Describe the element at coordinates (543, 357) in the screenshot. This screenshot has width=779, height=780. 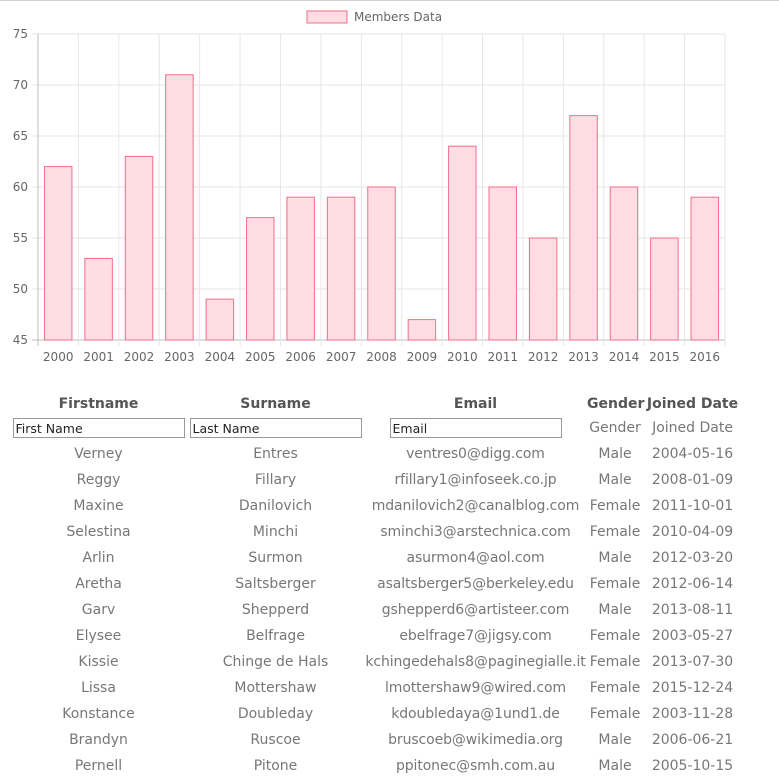
I see `x-tick-label: 2012` at that location.